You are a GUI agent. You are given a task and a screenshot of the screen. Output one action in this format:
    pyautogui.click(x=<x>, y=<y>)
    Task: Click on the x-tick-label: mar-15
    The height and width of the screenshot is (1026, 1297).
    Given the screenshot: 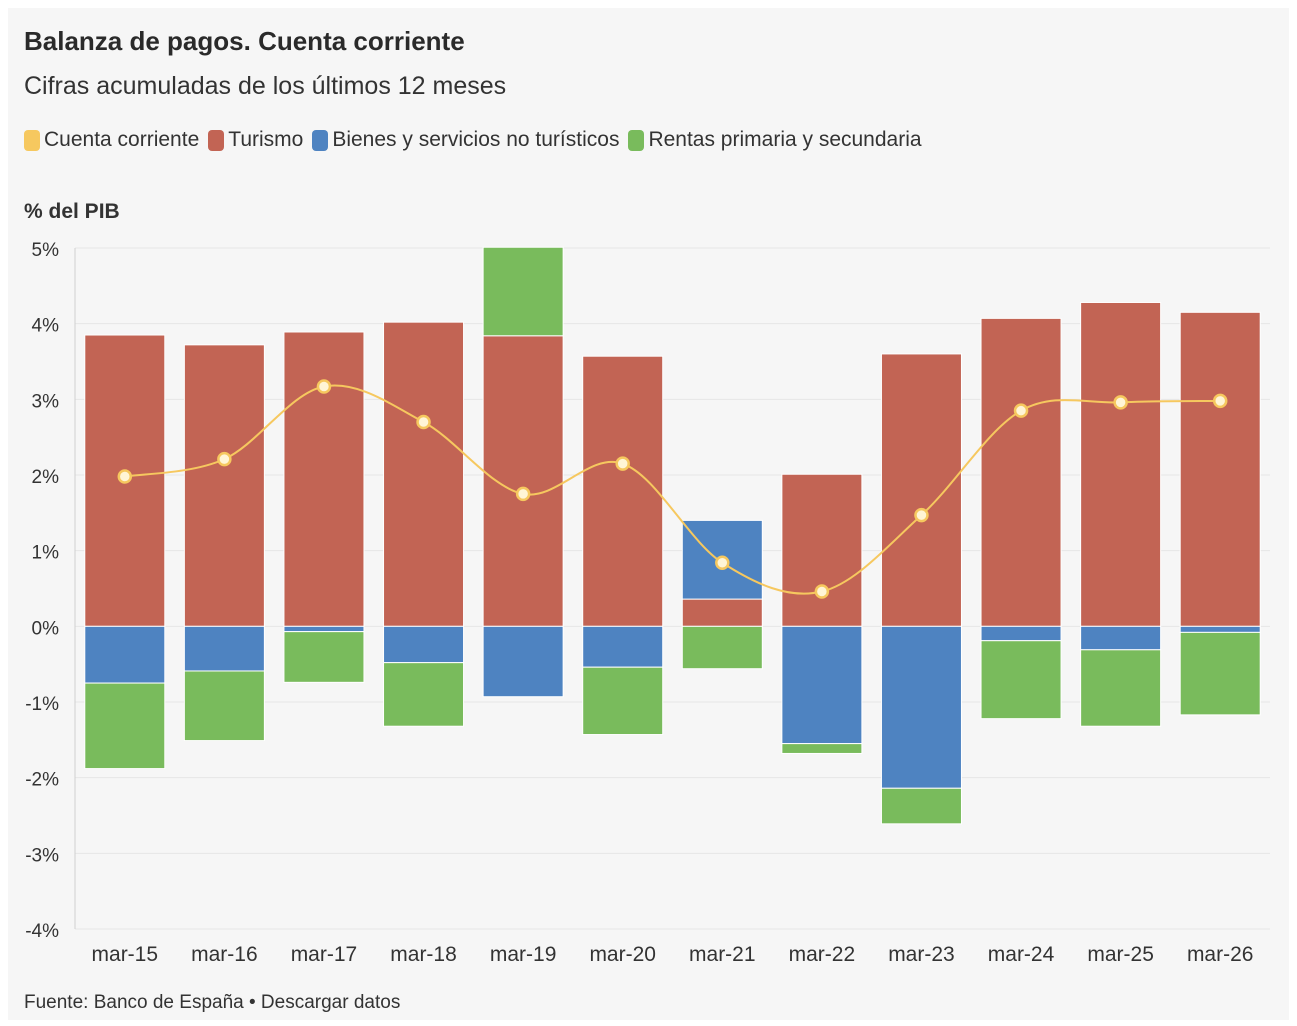 What is the action you would take?
    pyautogui.click(x=125, y=954)
    